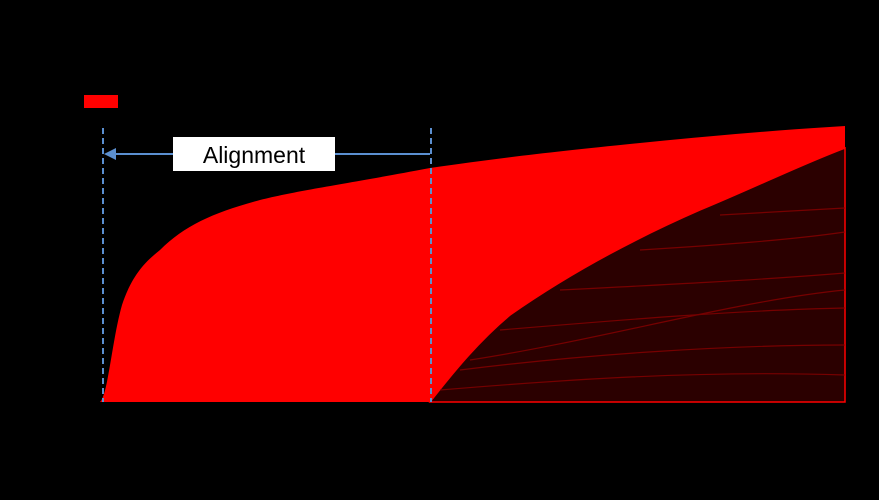 The image size is (879, 500). Describe the element at coordinates (101, 101) in the screenshot. I see `legend-swatch` at that location.